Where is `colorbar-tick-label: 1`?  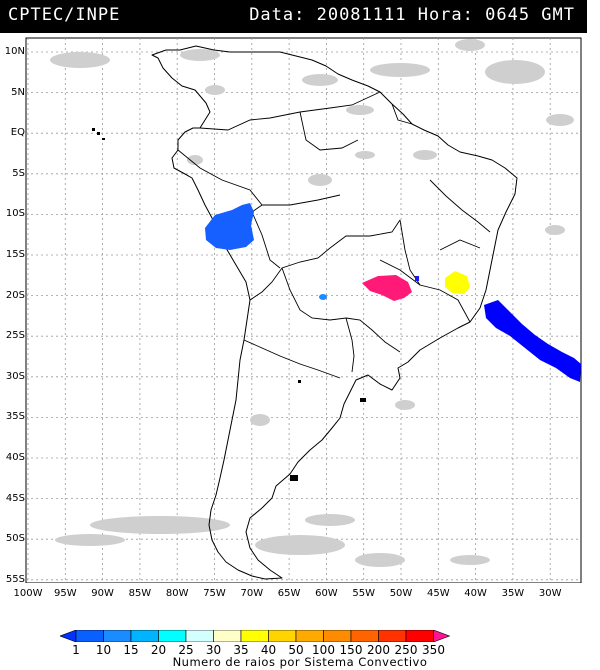 colorbar-tick-label: 1 is located at coordinates (76, 650).